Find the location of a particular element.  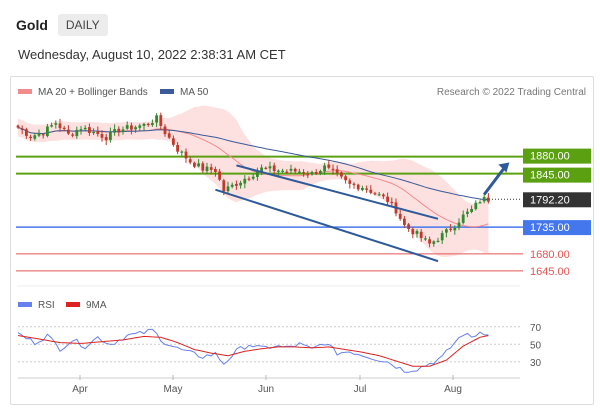

chart-header: Gold DAILY is located at coordinates (62, 25).